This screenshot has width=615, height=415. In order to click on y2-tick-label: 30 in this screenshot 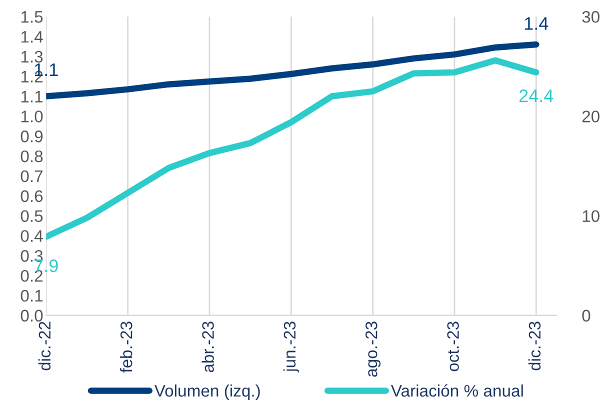, I will do `click(591, 17)`.